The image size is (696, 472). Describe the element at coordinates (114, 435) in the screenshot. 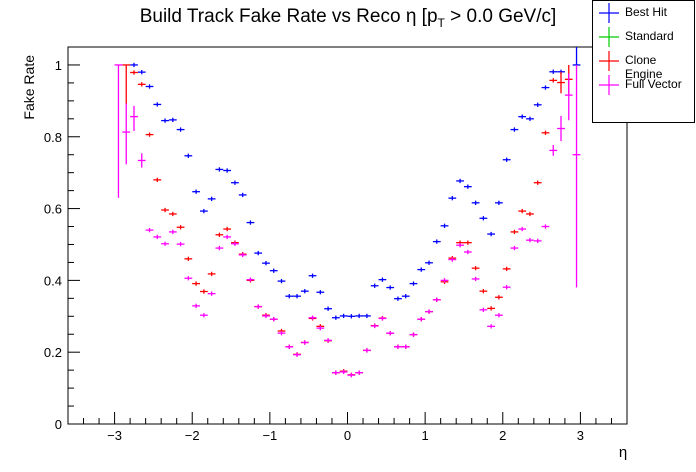

I see `x-tick-label: −3` at that location.